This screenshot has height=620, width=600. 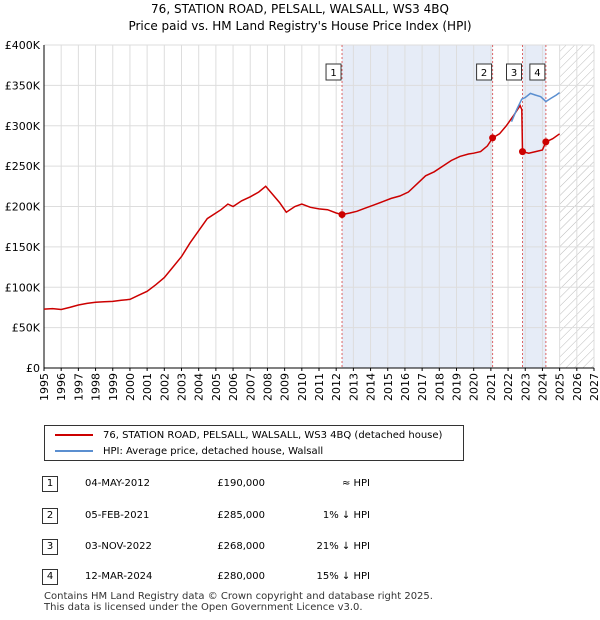 What do you see at coordinates (61, 387) in the screenshot?
I see `x-tick-label: 1996` at bounding box center [61, 387].